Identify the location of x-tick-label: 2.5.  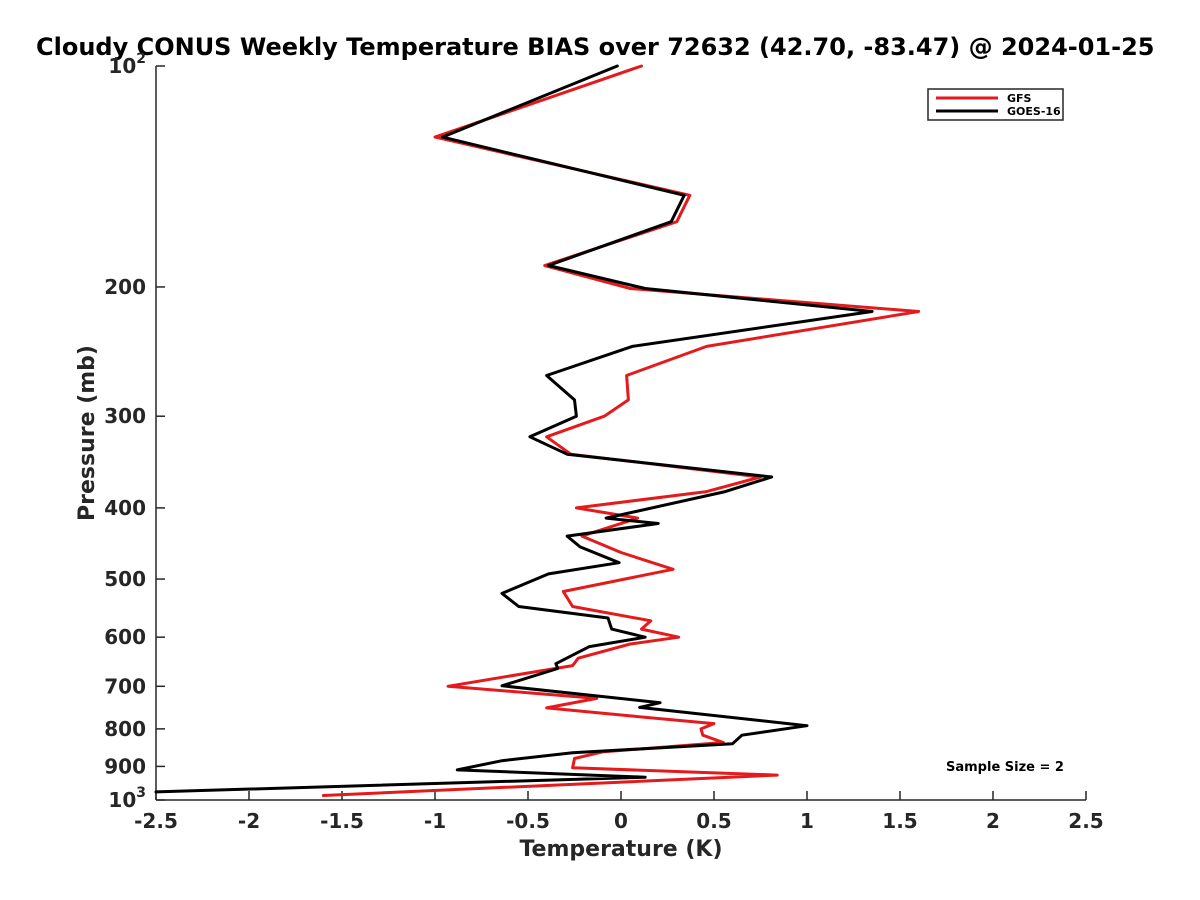
(1085, 821).